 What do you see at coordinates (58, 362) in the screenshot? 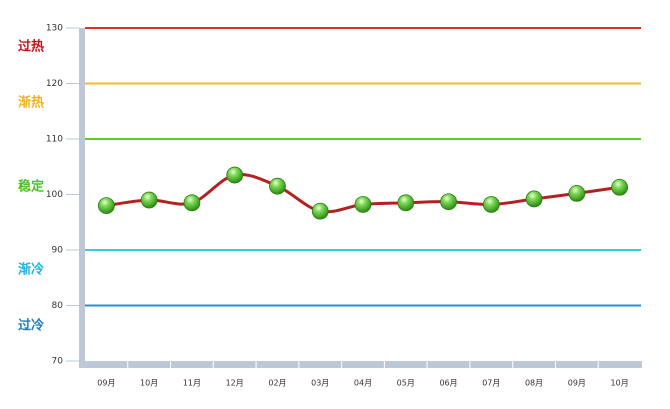
I see `y-tick-label: 70` at bounding box center [58, 362].